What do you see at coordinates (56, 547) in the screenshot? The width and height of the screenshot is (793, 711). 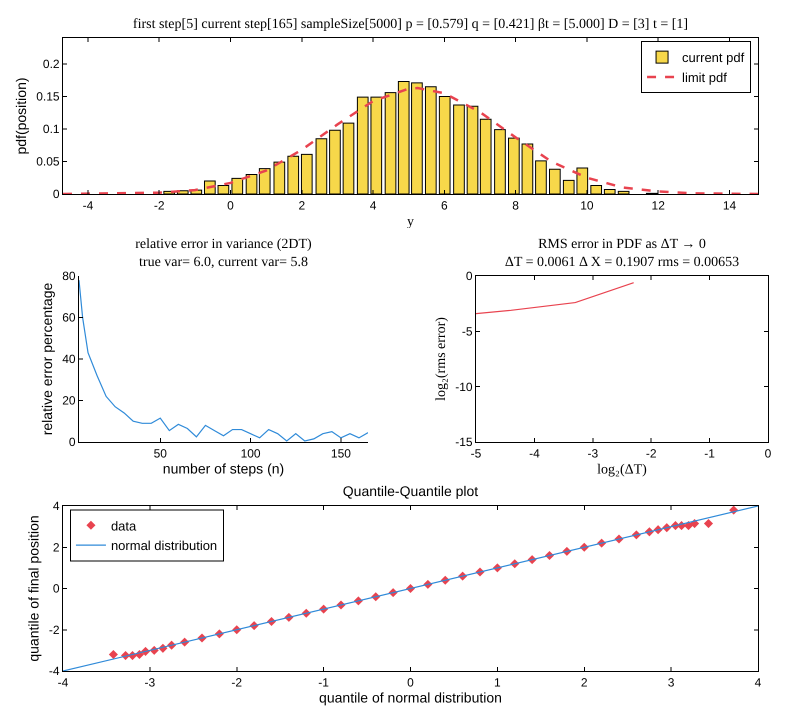 I see `y-tick-label: 2` at bounding box center [56, 547].